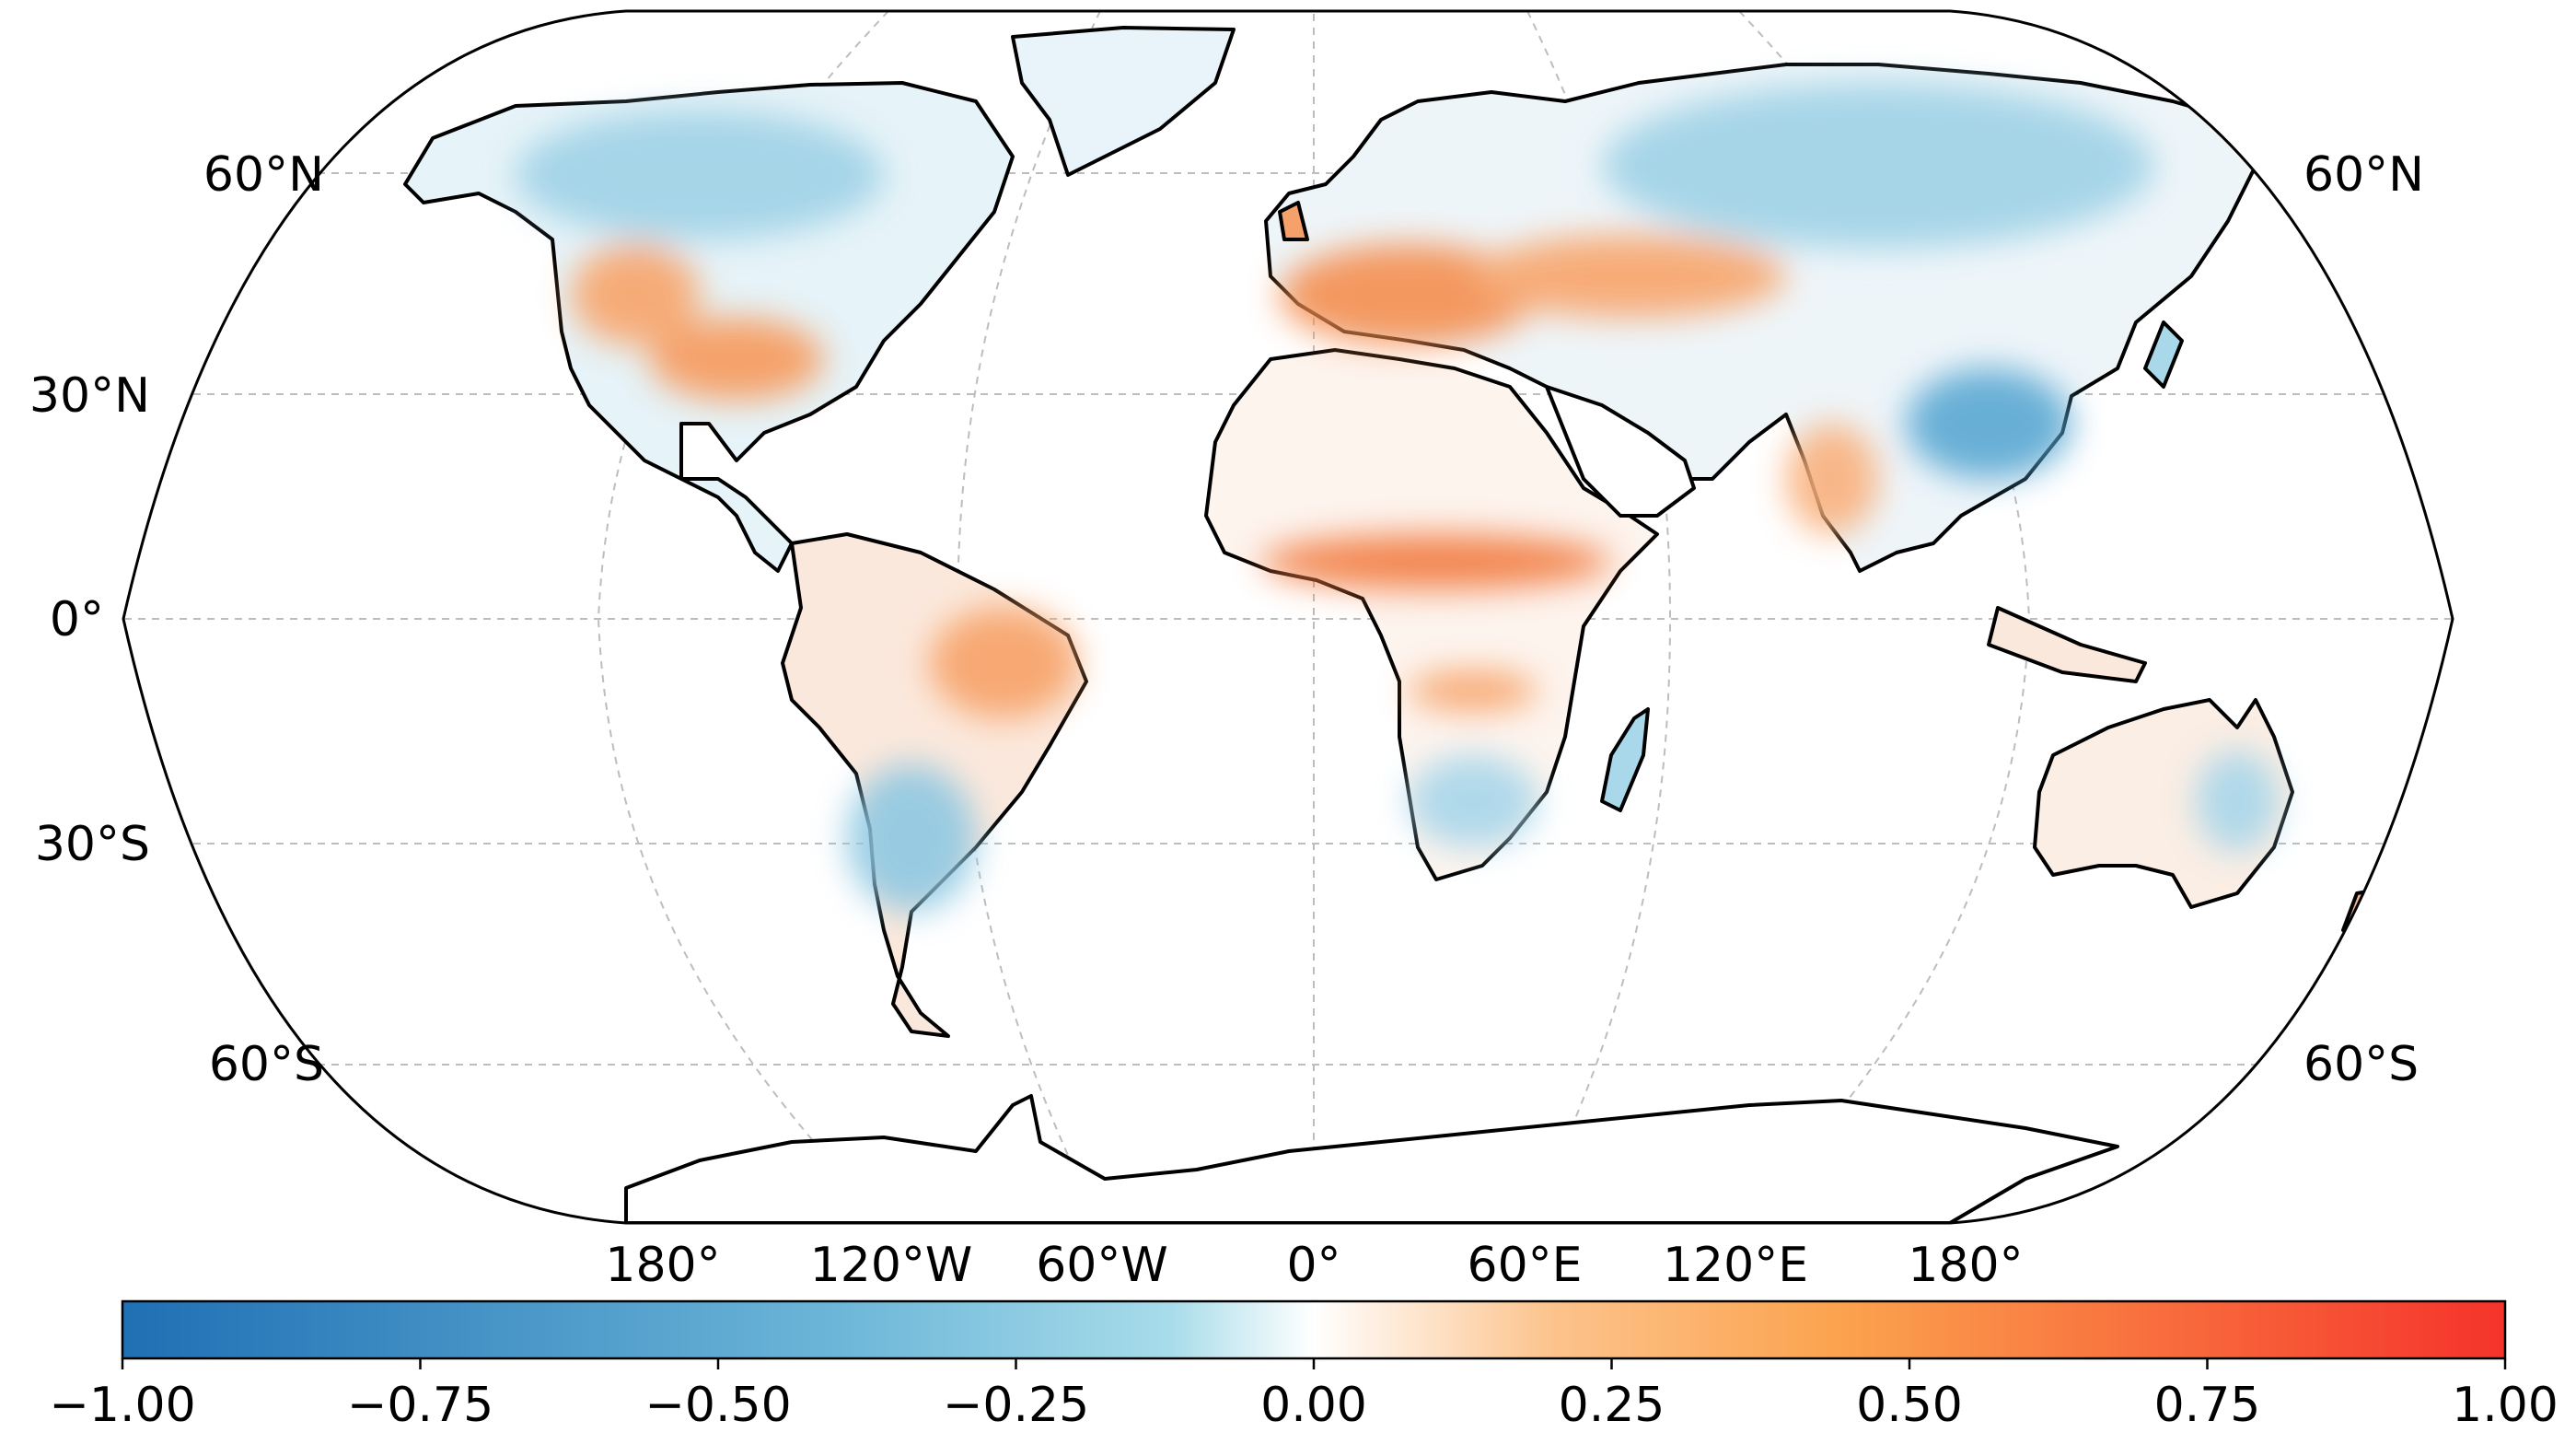  I want to click on colorbar-tick-label: 1.00, so click(2505, 1405).